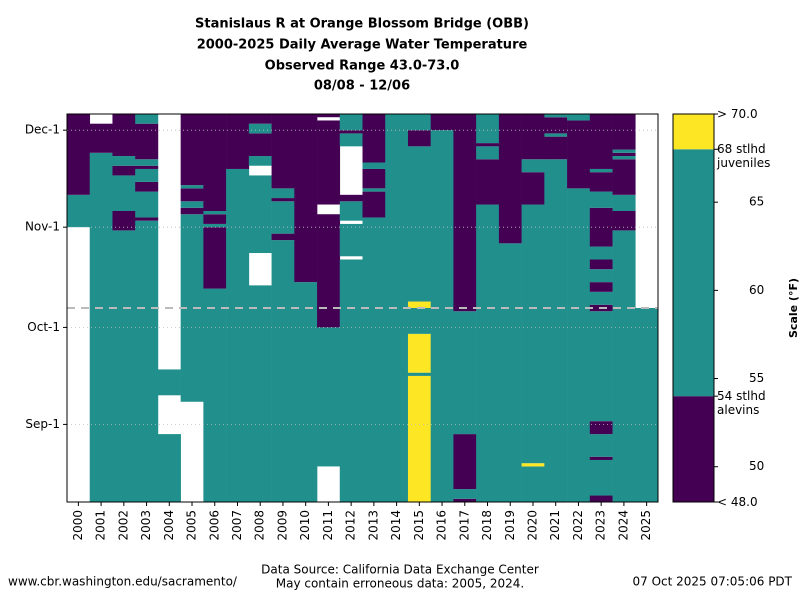 This screenshot has width=800, height=600. What do you see at coordinates (42, 130) in the screenshot?
I see `y-tick-label: Dec-1` at bounding box center [42, 130].